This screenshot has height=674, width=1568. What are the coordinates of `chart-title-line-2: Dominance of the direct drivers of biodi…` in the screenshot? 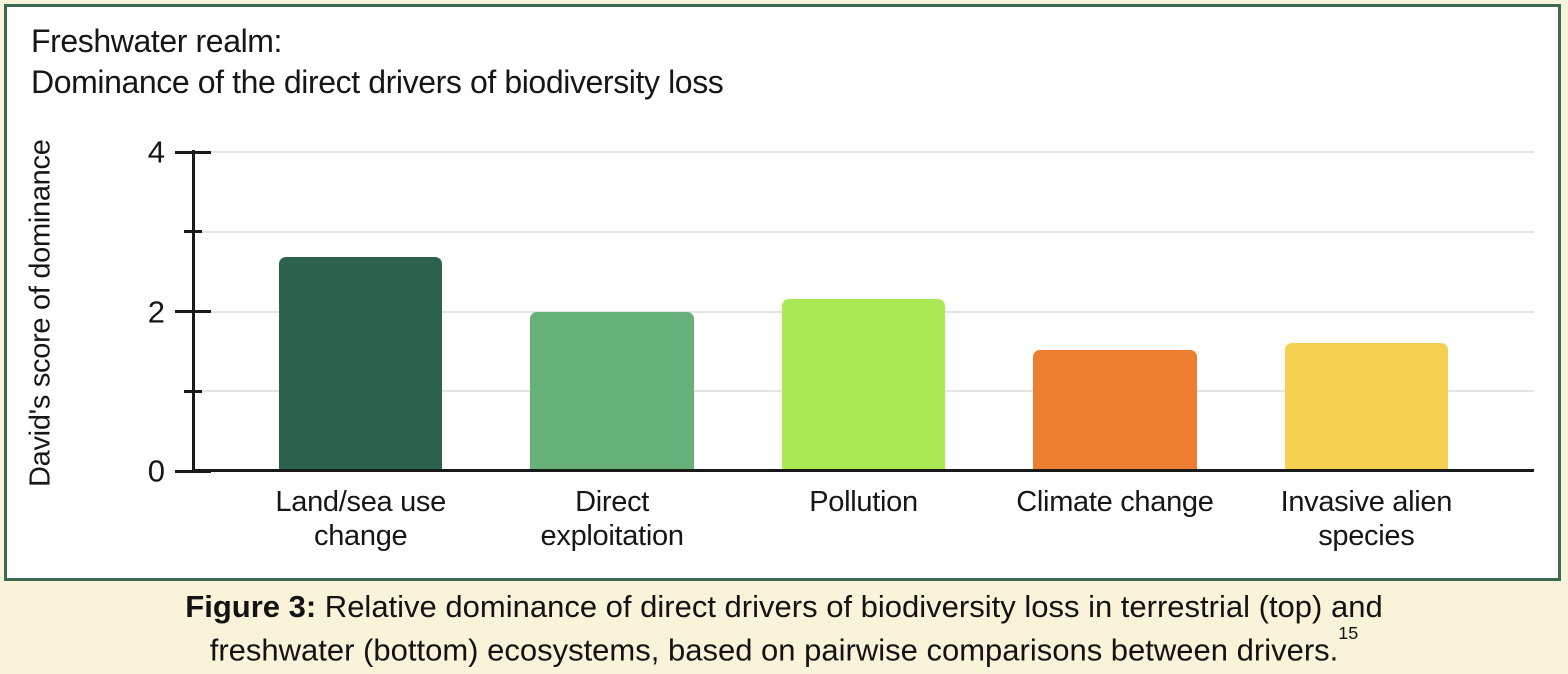 It's located at (377, 82).